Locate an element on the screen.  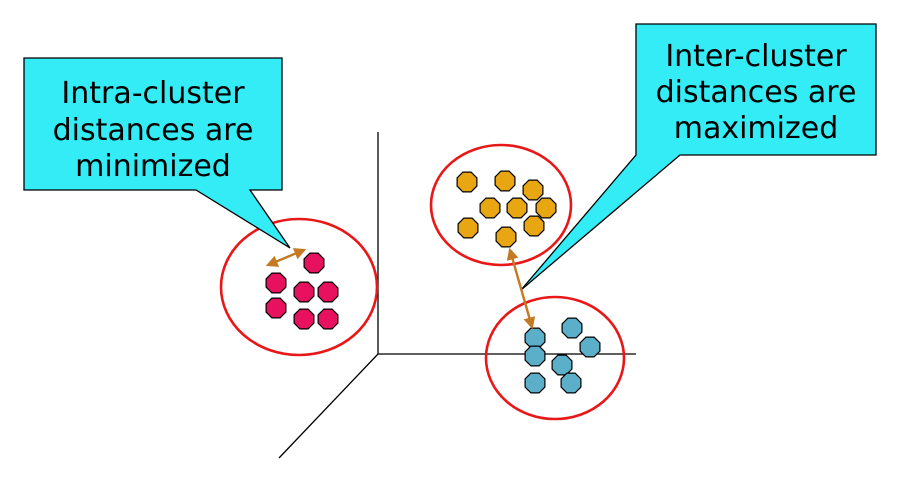
inter-callout-line-1: Inter-cluster is located at coordinates (756, 56).